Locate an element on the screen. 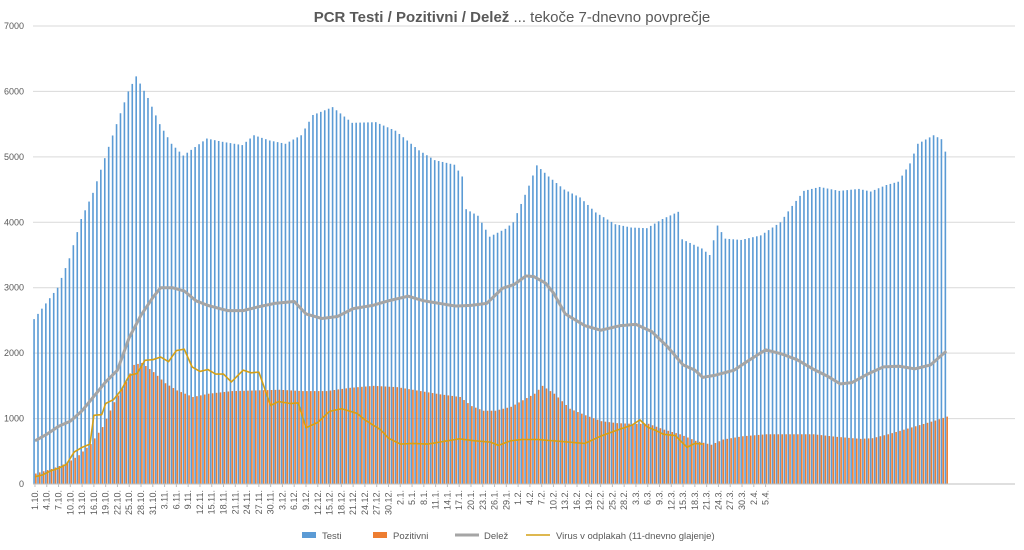 This screenshot has height=550, width=1024. x-tick-label: 3.3. is located at coordinates (636, 497).